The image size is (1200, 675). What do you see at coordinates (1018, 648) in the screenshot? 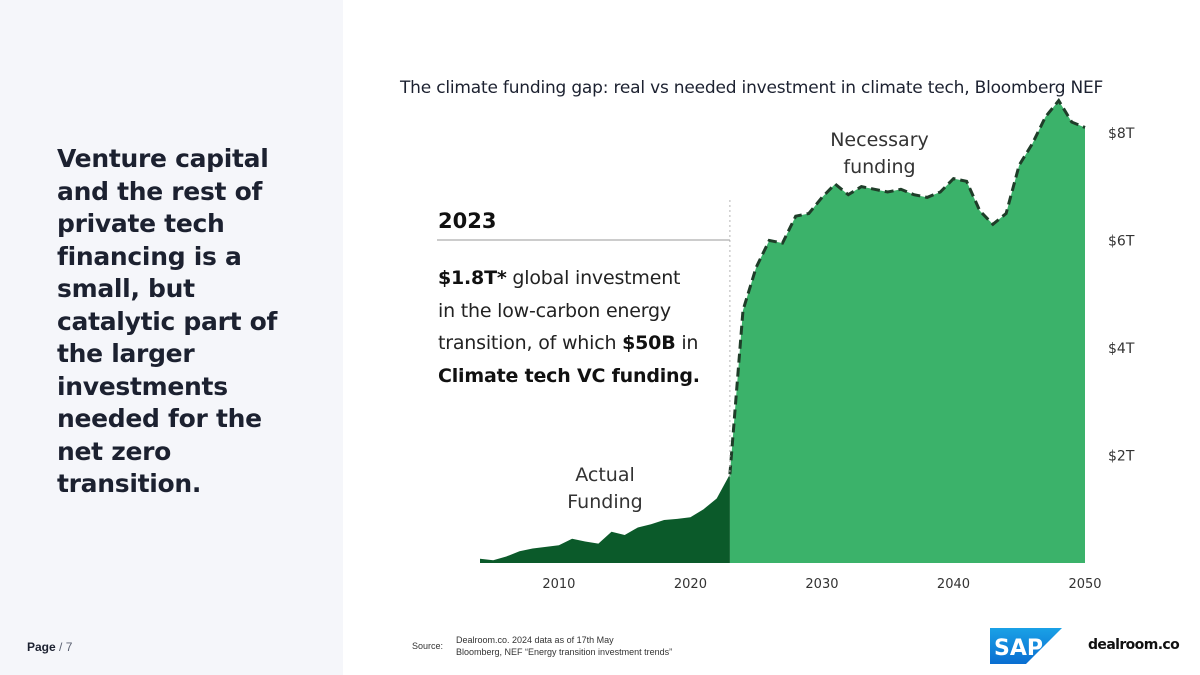
I see `sap-logo-text: SAP` at bounding box center [1018, 648].